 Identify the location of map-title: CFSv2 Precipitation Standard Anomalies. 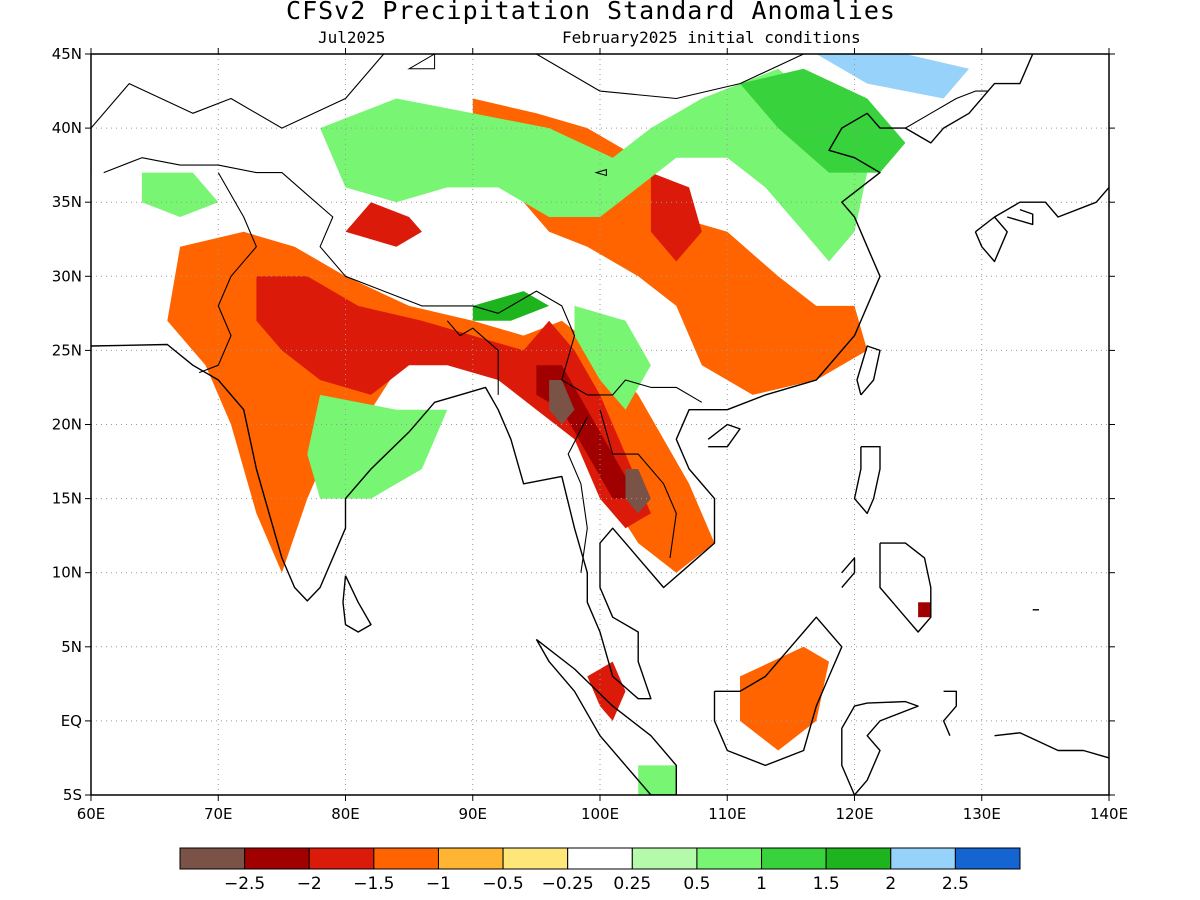
(591, 12).